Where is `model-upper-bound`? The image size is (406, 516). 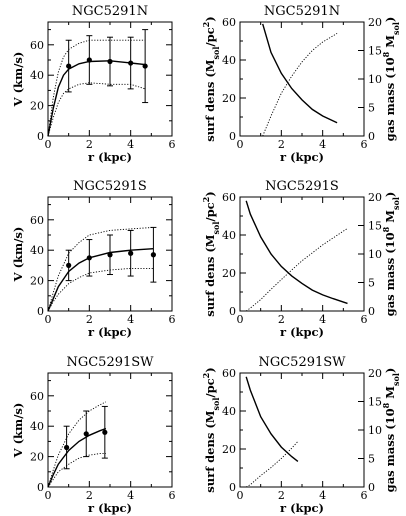
model-upper-bound is located at coordinates (96, 88).